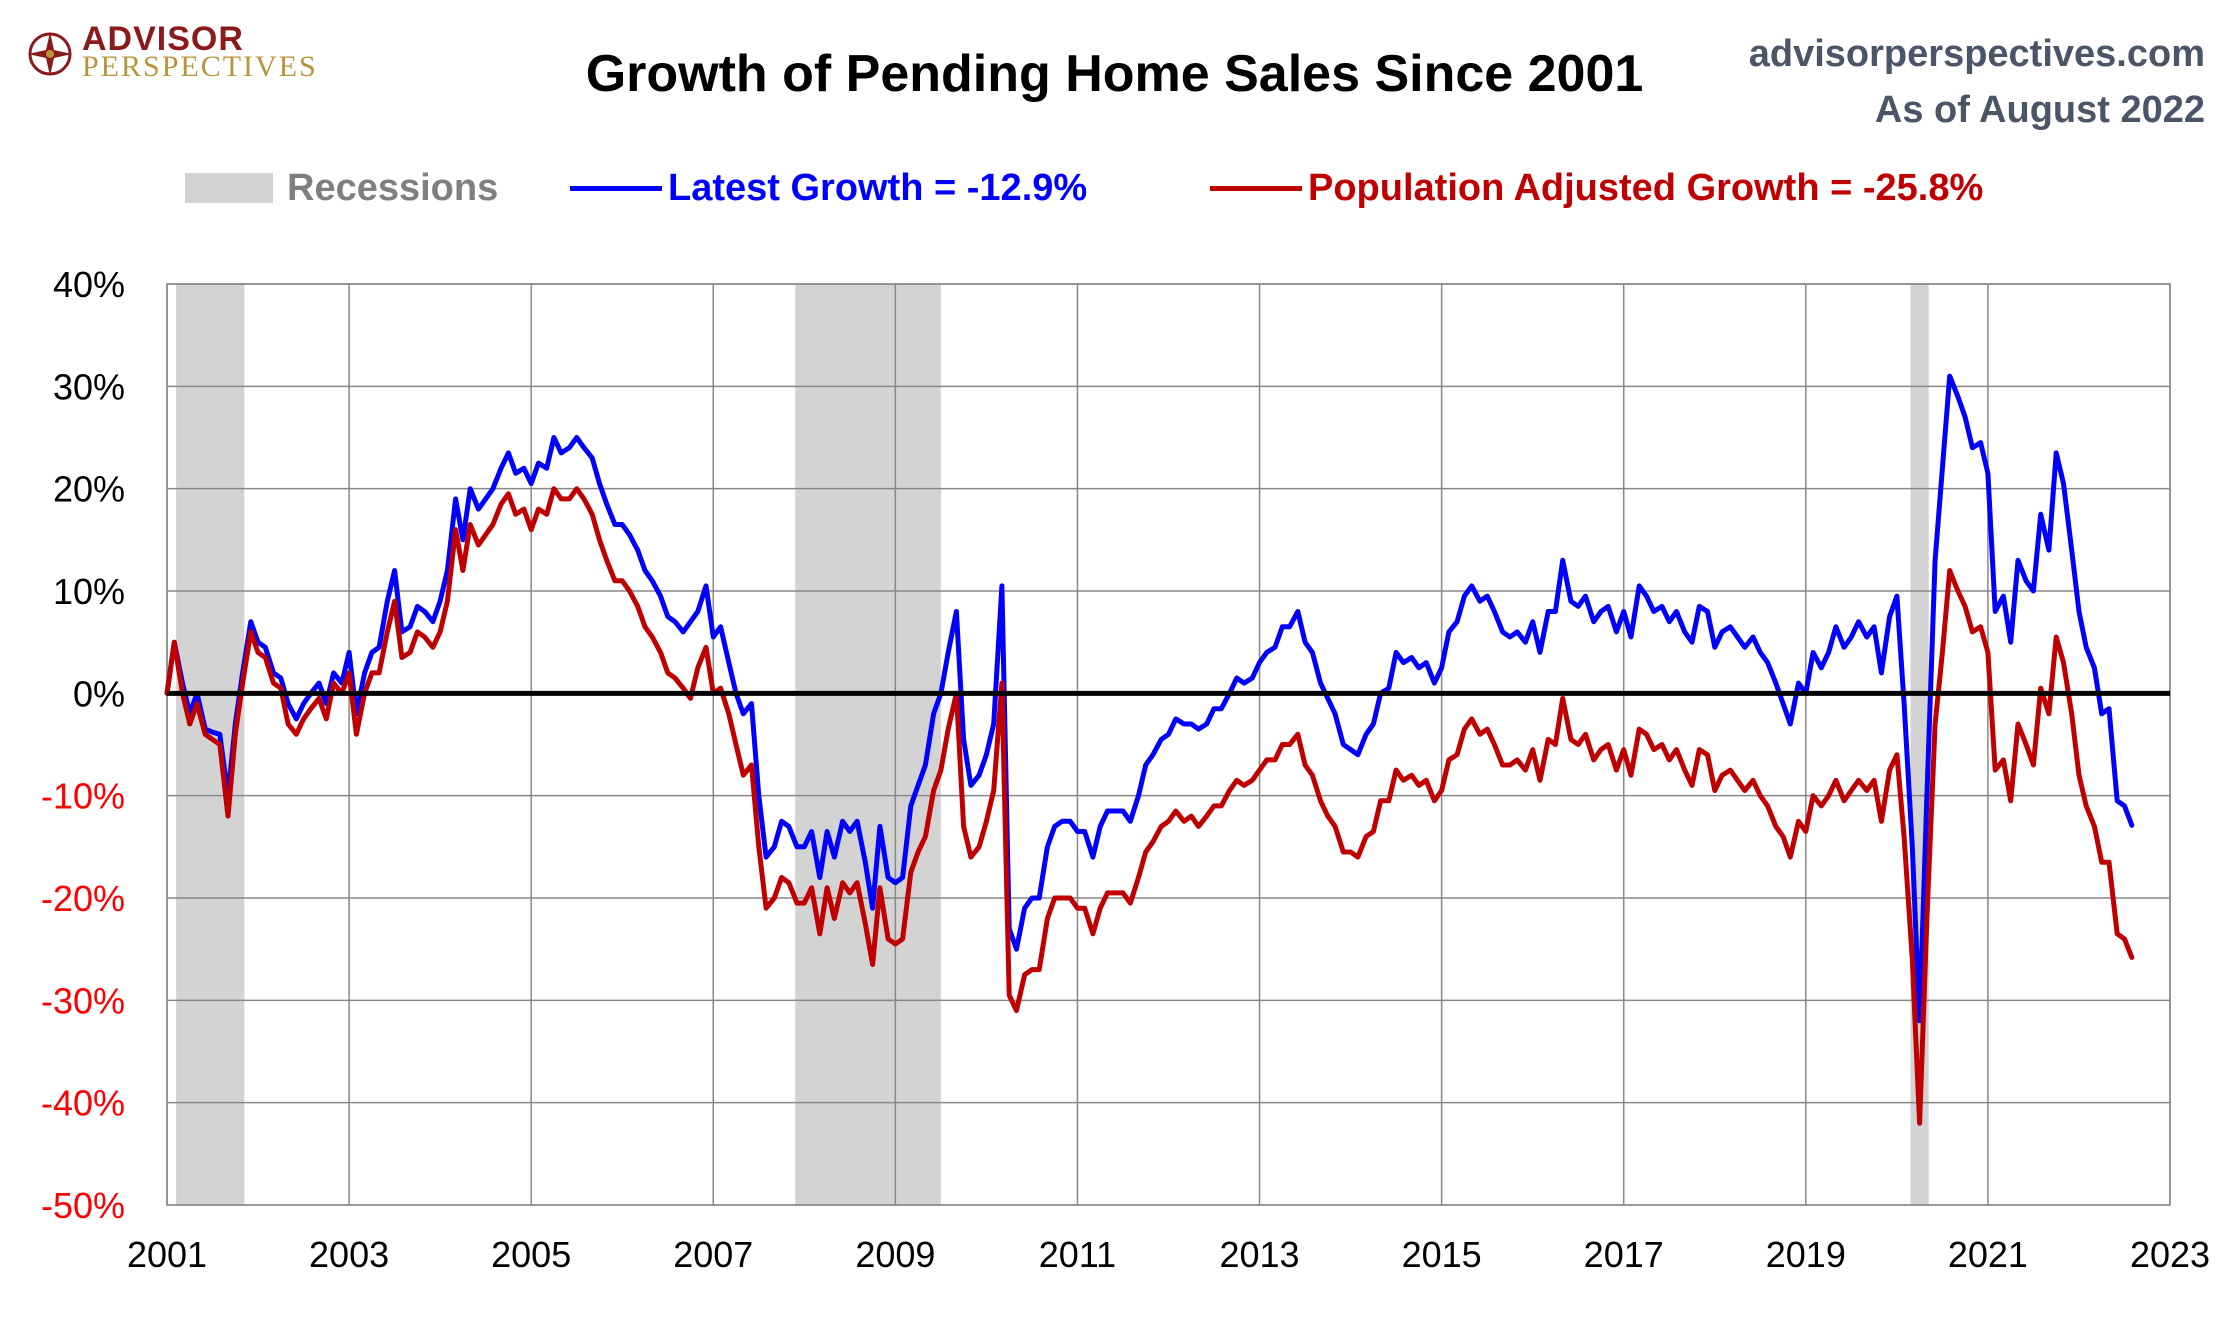 The image size is (2229, 1322). I want to click on logo-text-top: ADVISOR, so click(163, 39).